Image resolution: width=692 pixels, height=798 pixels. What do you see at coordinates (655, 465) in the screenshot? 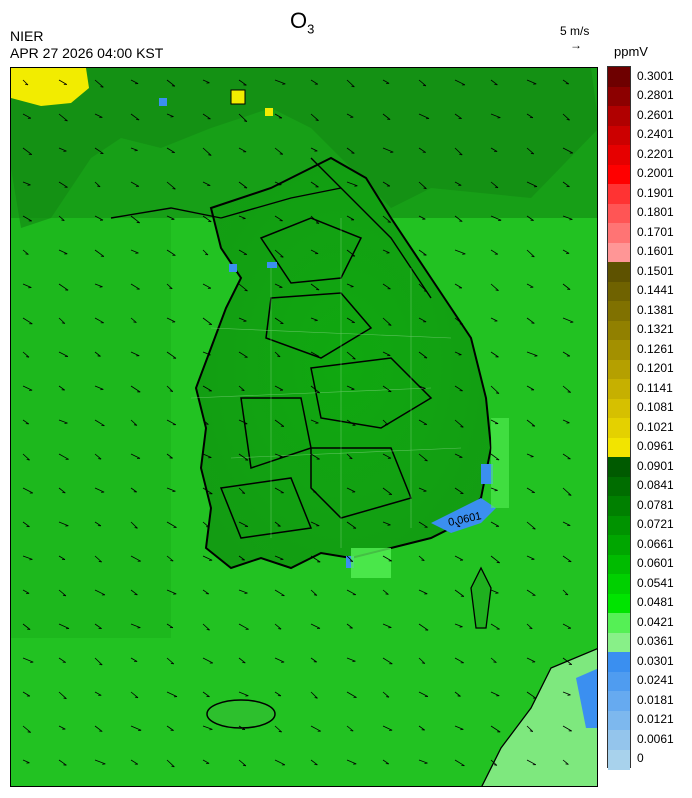
I see `colorbar-label: 0.0901` at bounding box center [655, 465].